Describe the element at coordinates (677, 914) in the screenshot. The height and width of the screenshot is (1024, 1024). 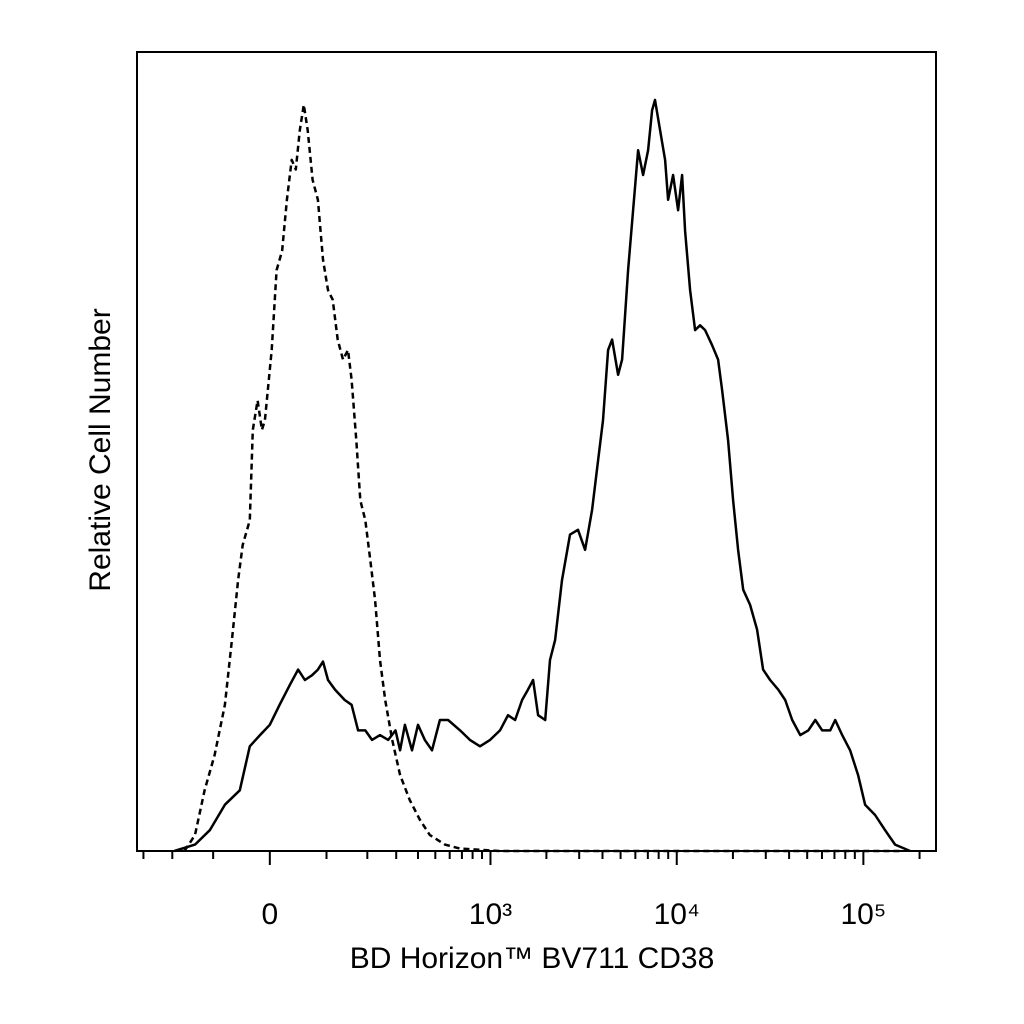
I see `x-tick-label: 10⁴` at that location.